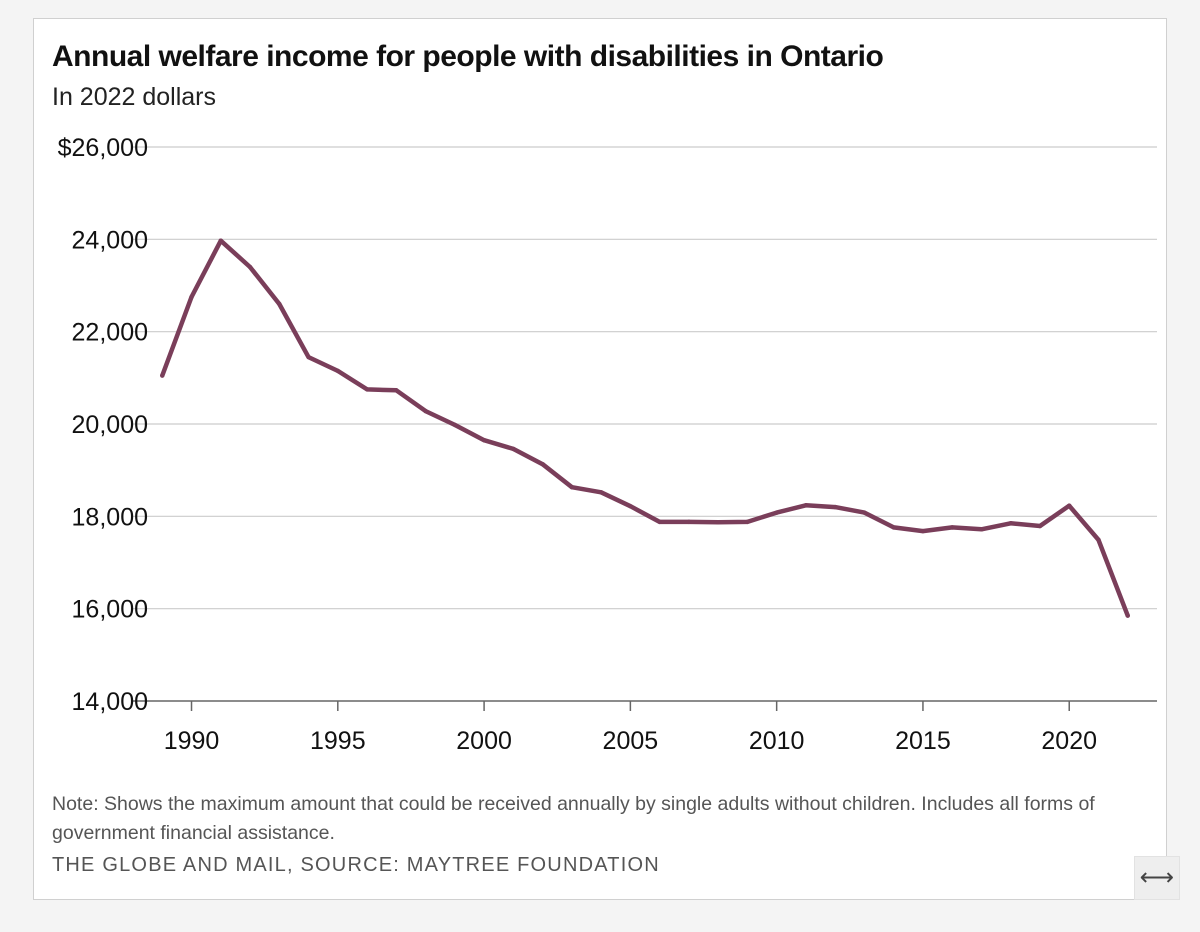 Image resolution: width=1200 pixels, height=932 pixels. I want to click on x-axis: 1990 1995 2000 2005 2010 2015 2020, so click(630, 728).